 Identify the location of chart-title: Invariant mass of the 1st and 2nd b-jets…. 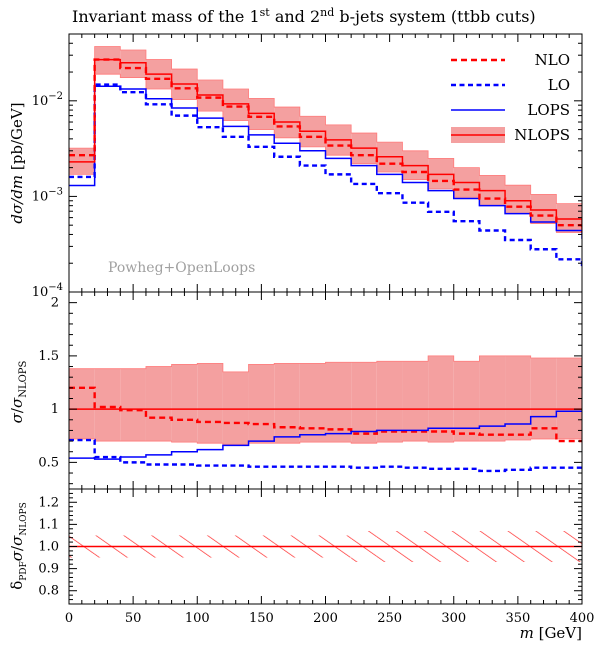
(304, 16).